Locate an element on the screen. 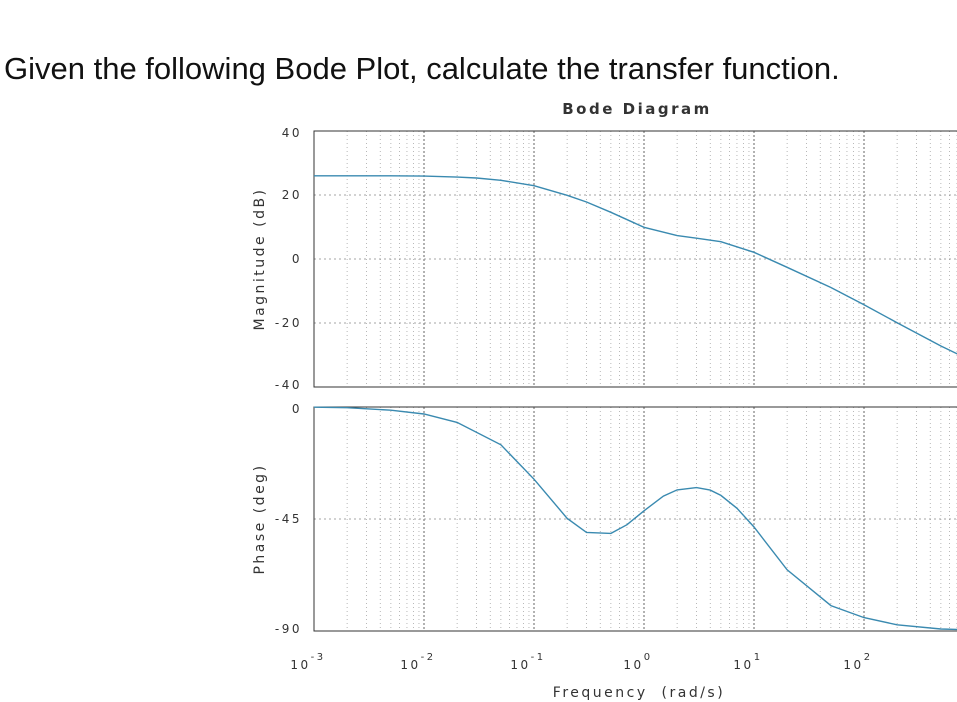 This screenshot has height=702, width=957. phase-y-tick-label: -90 is located at coordinates (288, 629).